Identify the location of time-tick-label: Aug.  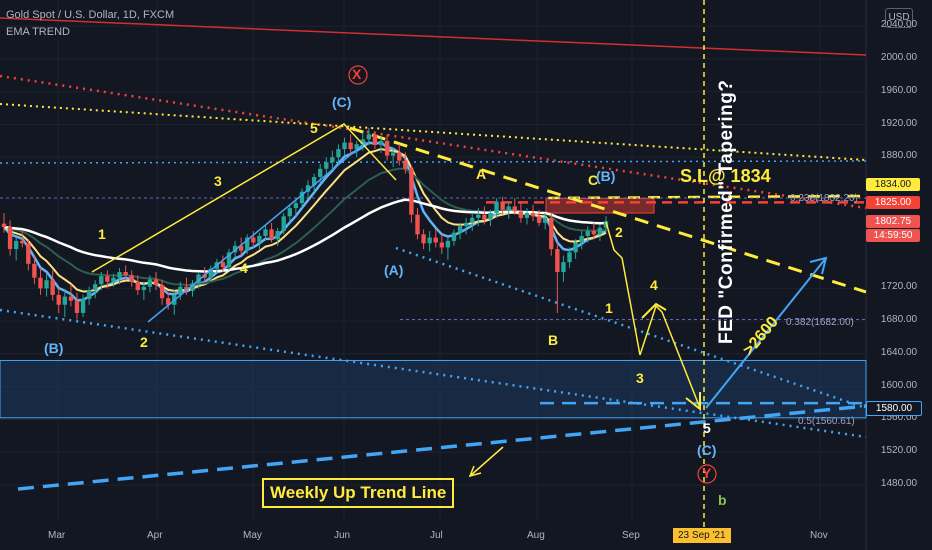
(536, 535).